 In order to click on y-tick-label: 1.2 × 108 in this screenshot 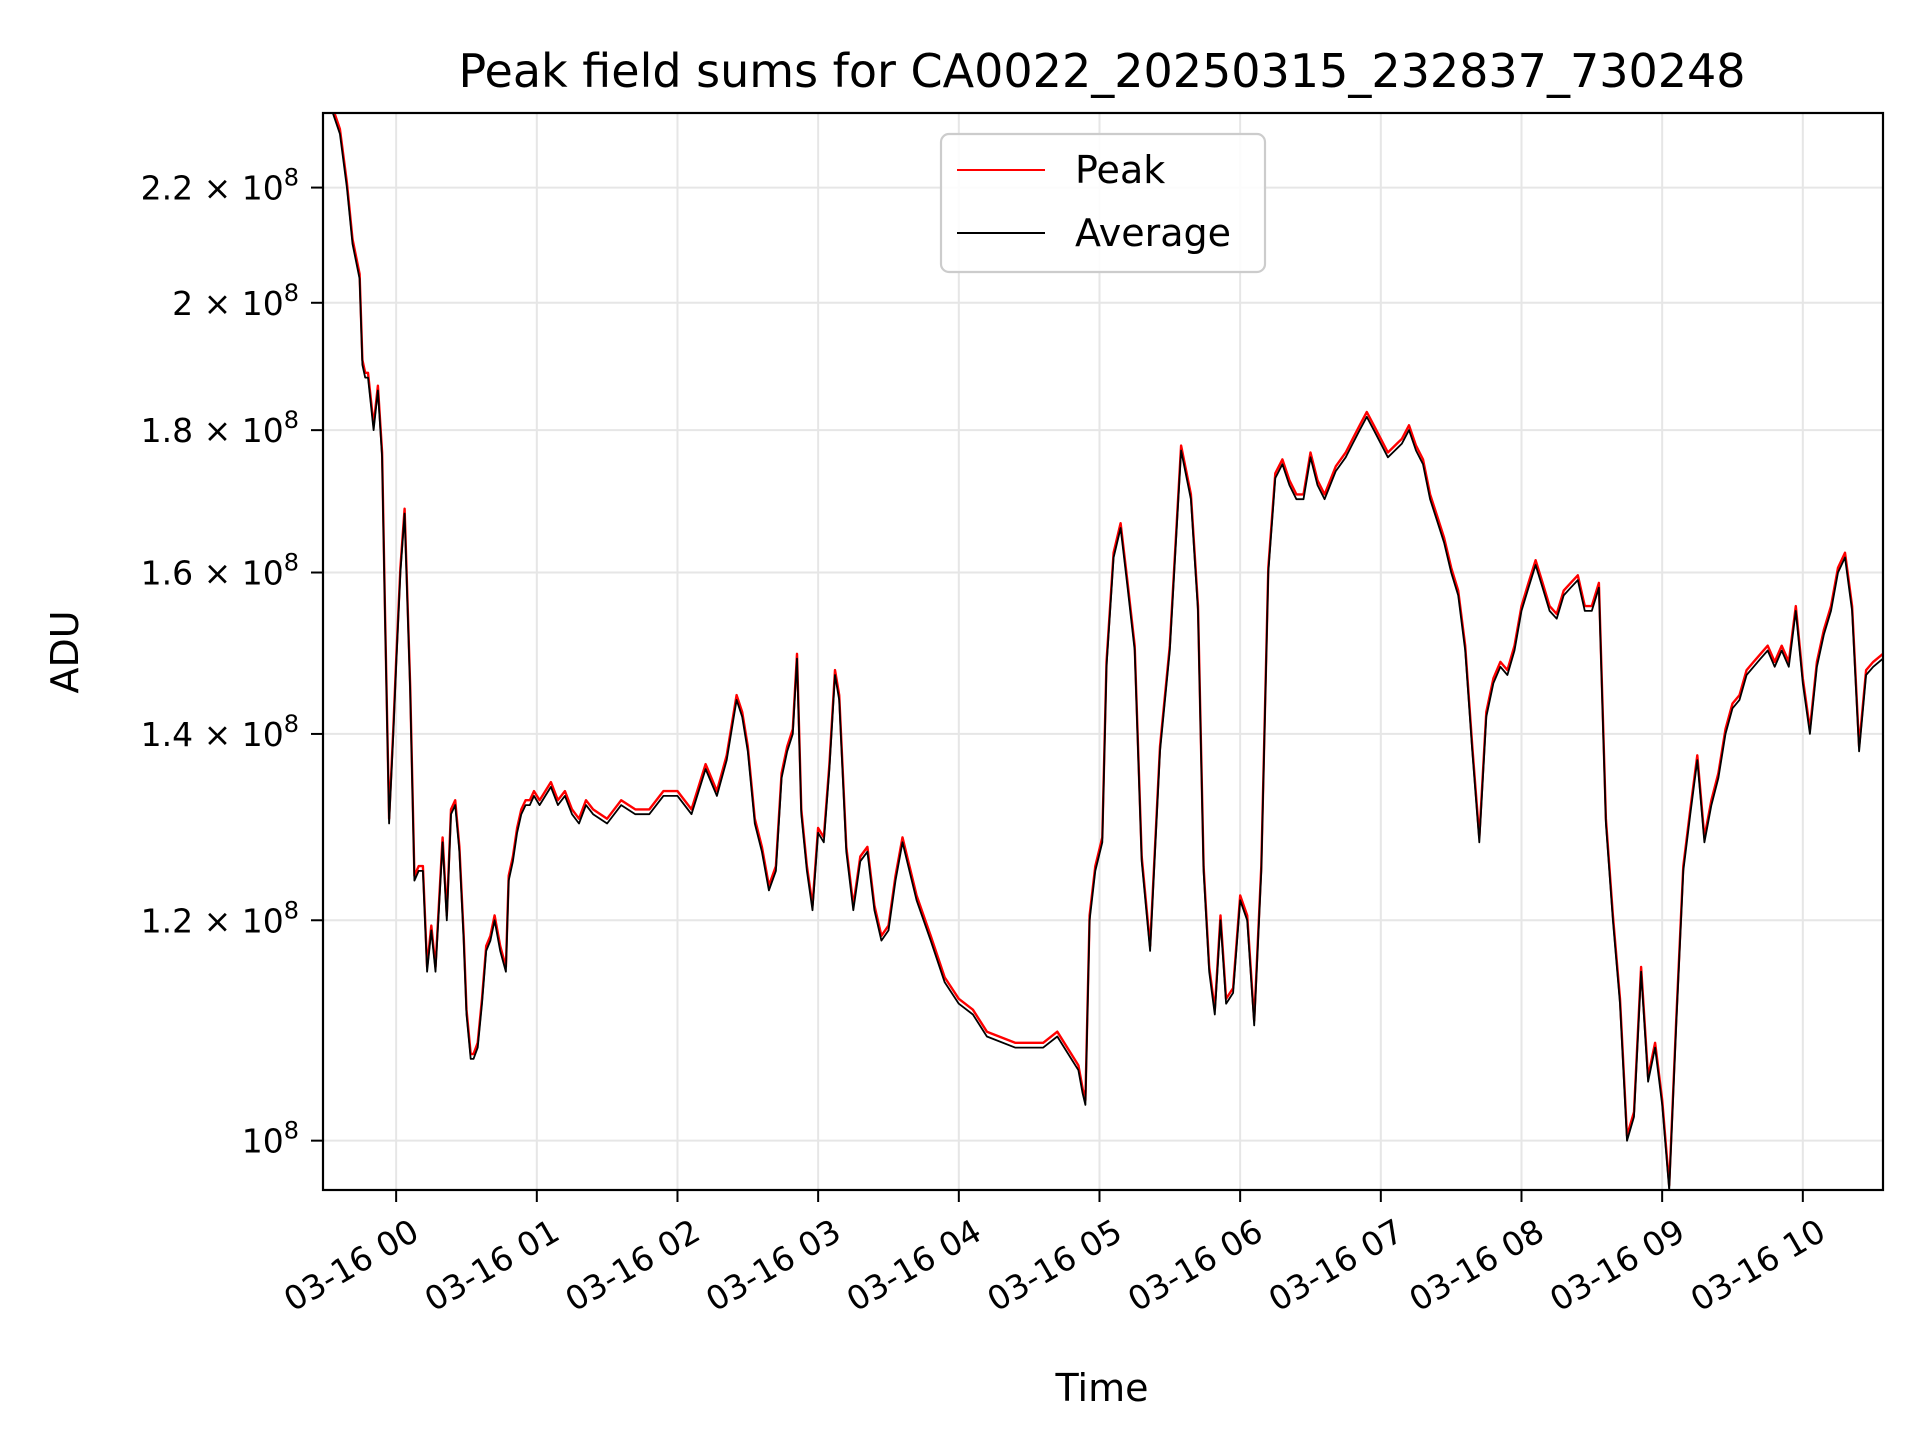, I will do `click(220, 918)`.